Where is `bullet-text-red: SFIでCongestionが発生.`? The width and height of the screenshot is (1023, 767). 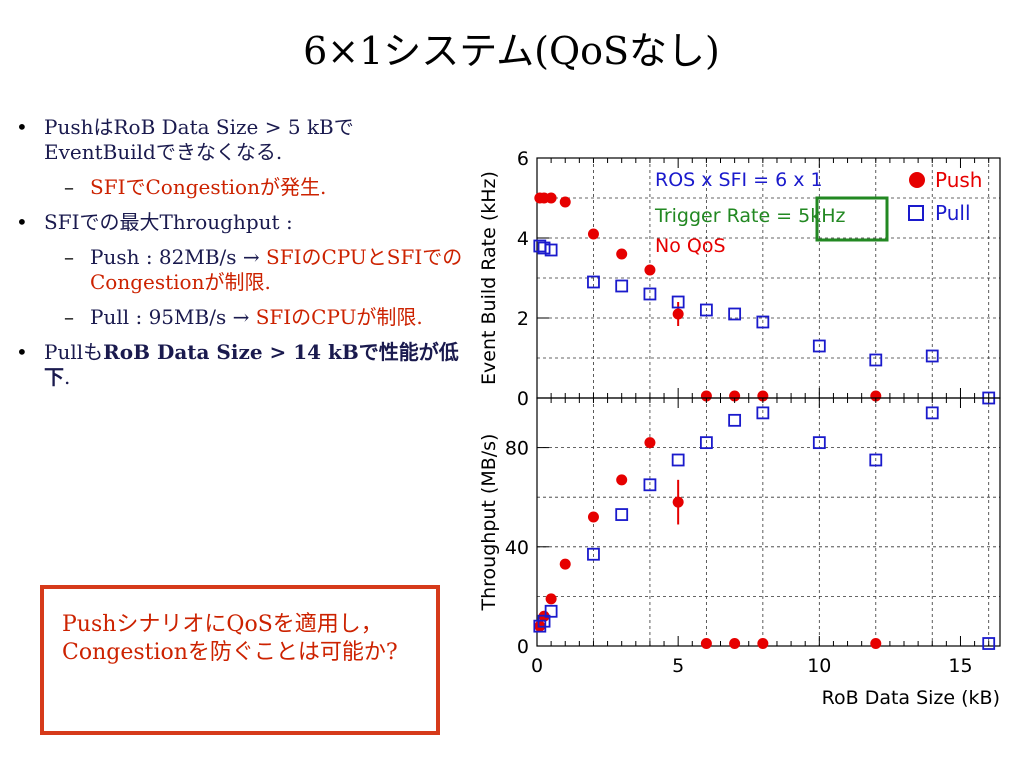
bullet-text-red: SFIでCongestionが発生. is located at coordinates (208, 187).